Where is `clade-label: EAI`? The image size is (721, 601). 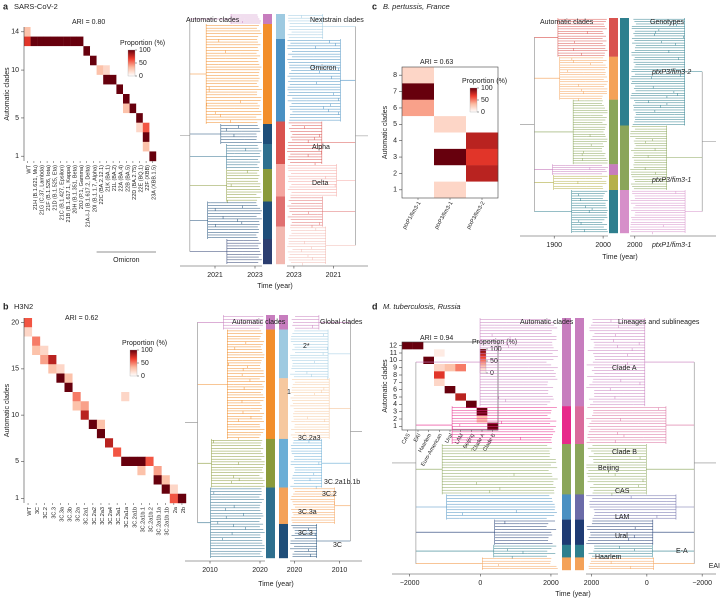 clade-label: EAI is located at coordinates (714, 566).